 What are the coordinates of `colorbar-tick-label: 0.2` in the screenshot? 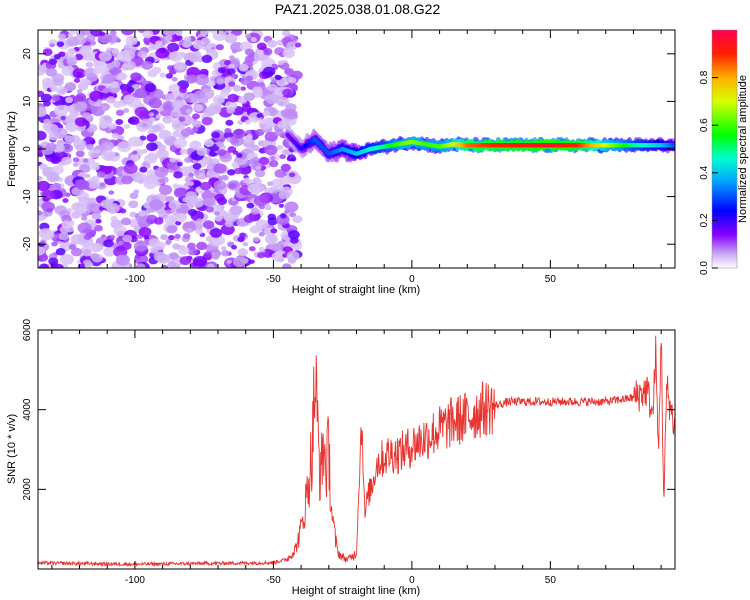 It's located at (704, 220).